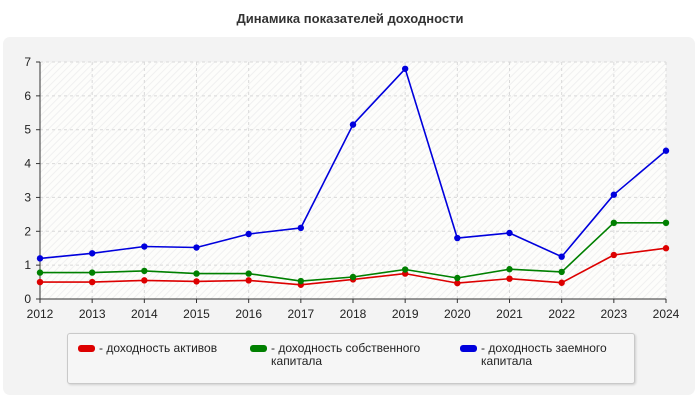 This screenshot has width=700, height=400. What do you see at coordinates (468, 348) in the screenshot?
I see `legend-swatch-debt` at bounding box center [468, 348].